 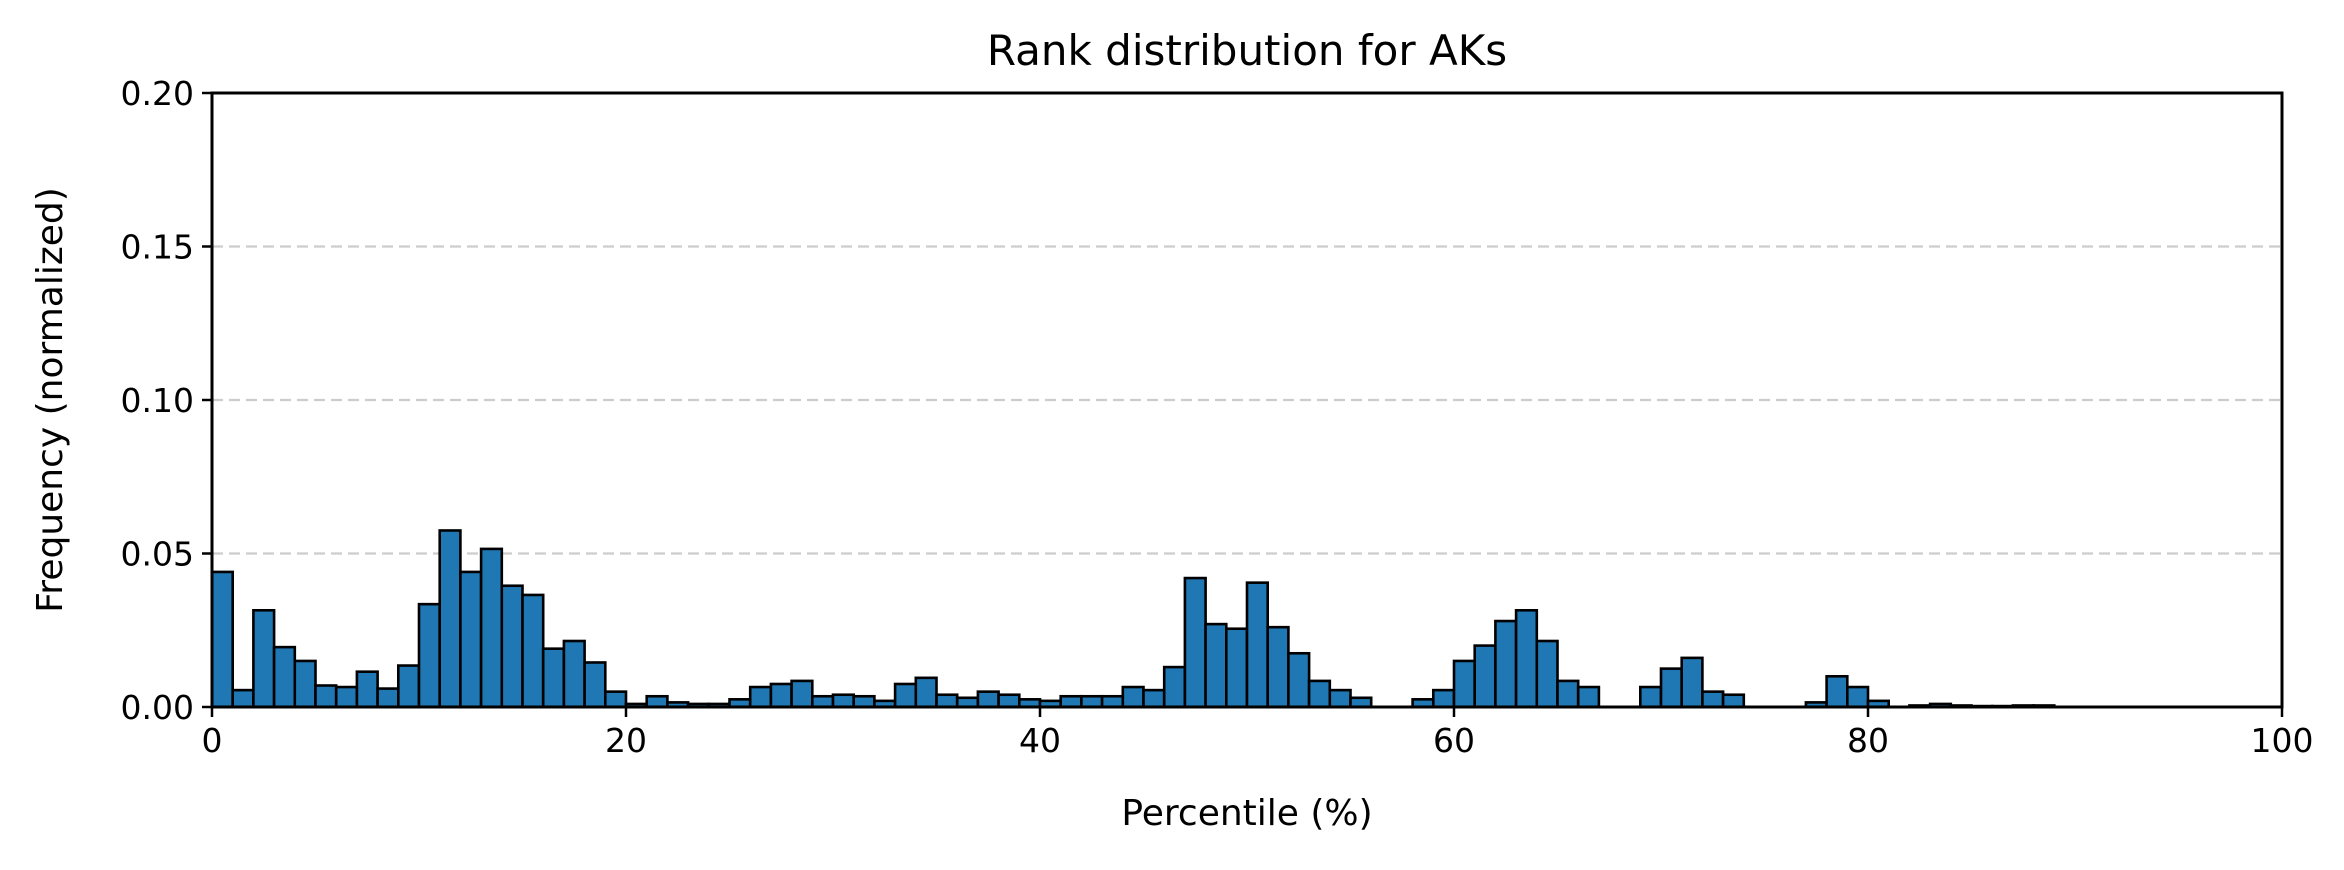 What do you see at coordinates (1868, 740) in the screenshot?
I see `x-tick-label: 80` at bounding box center [1868, 740].